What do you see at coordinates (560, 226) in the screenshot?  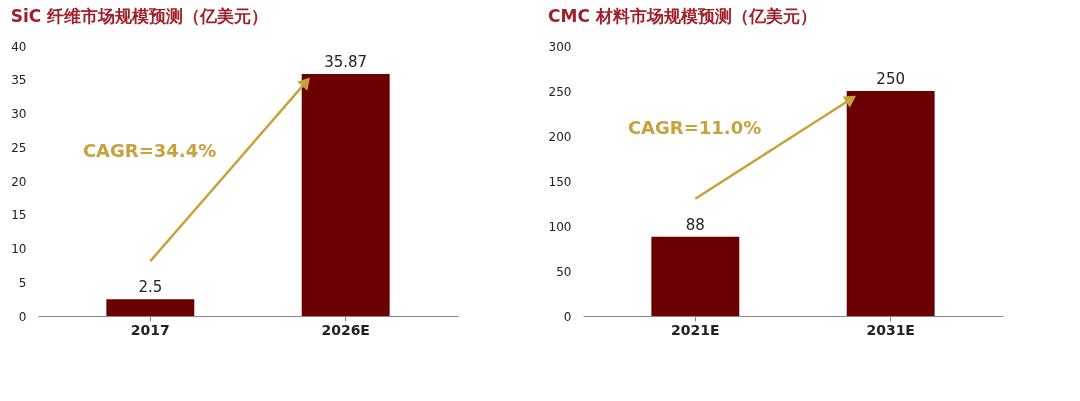 I see `y-tick-label: 100` at bounding box center [560, 226].